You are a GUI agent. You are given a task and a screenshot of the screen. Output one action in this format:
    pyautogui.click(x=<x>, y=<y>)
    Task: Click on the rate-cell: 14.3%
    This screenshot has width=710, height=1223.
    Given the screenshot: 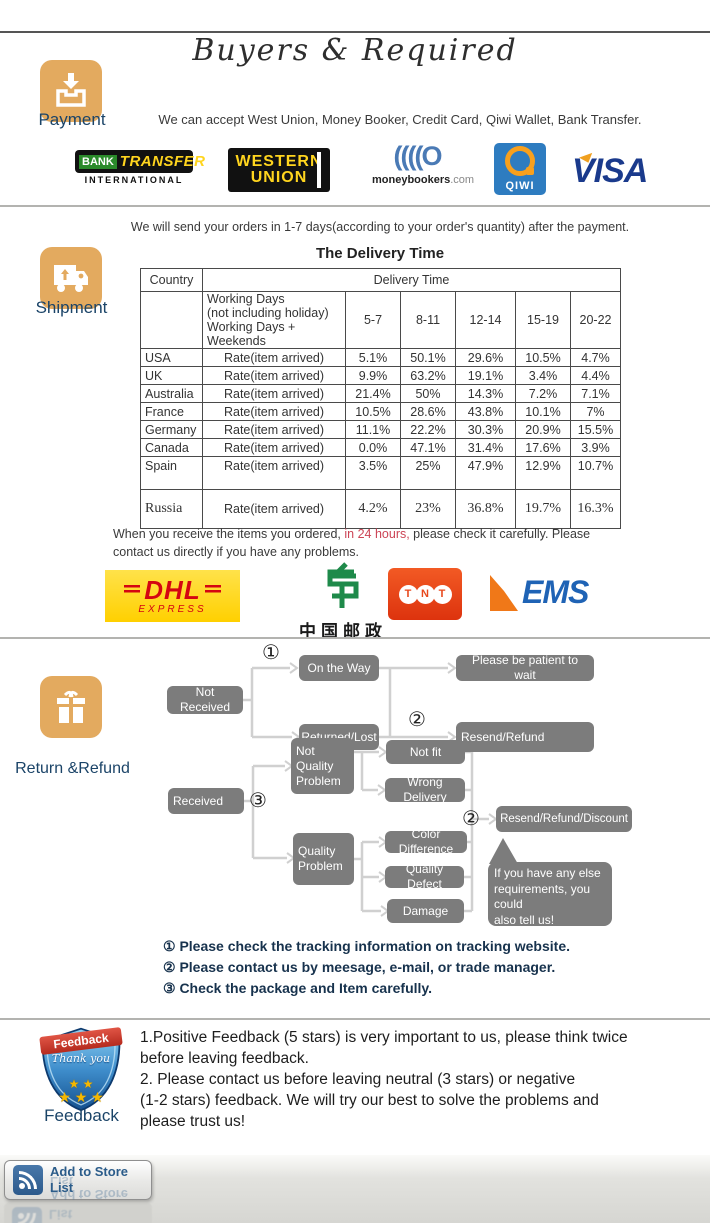 What is the action you would take?
    pyautogui.click(x=485, y=393)
    